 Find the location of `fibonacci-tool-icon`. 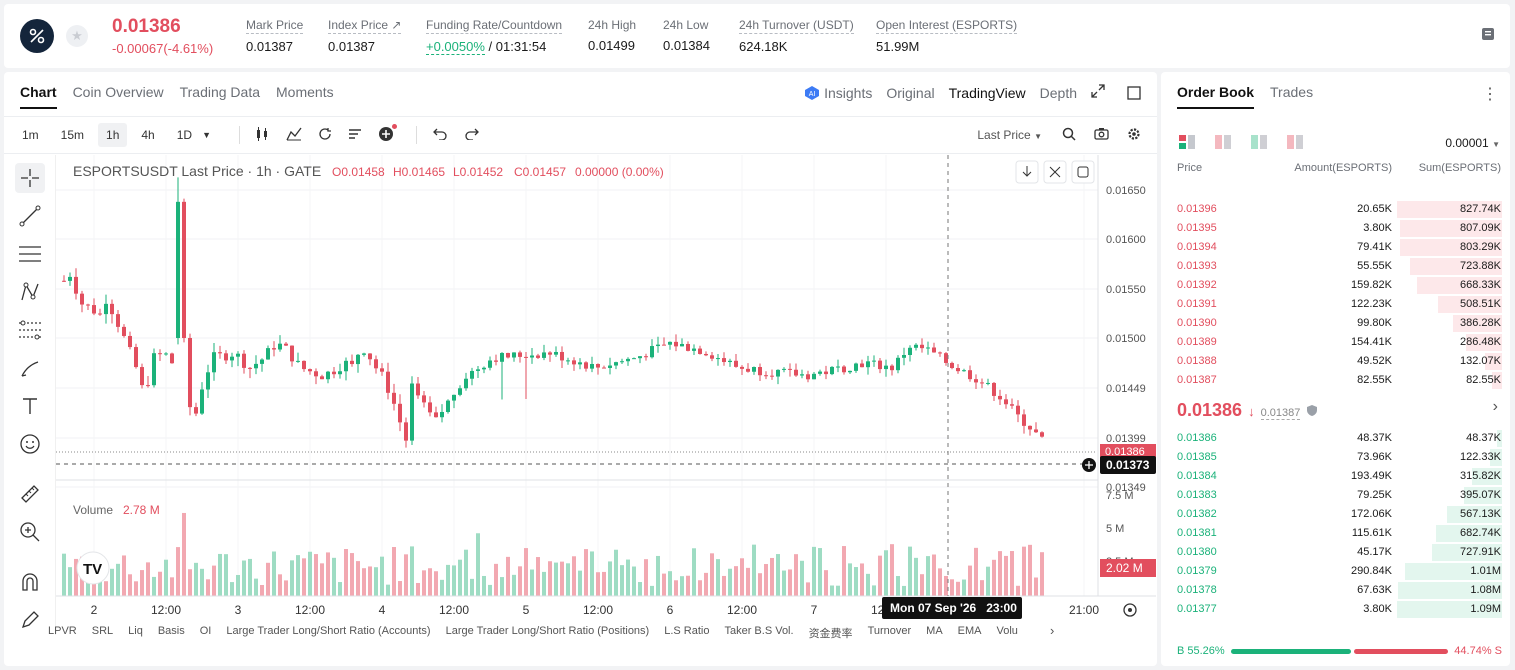

fibonacci-tool-icon is located at coordinates (30, 330).